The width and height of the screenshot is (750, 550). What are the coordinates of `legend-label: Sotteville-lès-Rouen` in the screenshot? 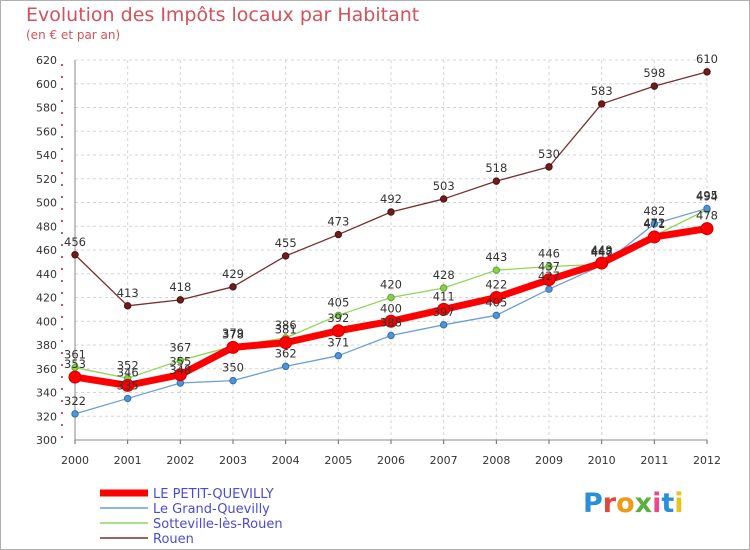 It's located at (218, 524).